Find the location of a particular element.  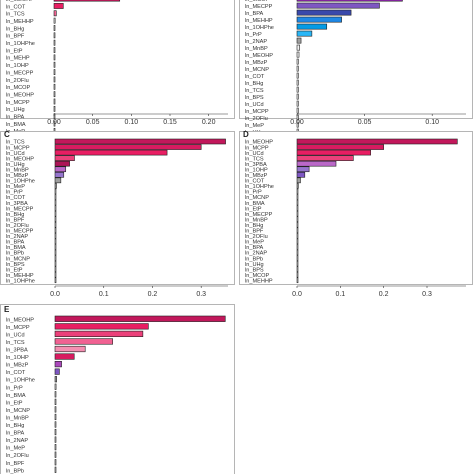

category-label: ln_MECPP is located at coordinates (259, 215).